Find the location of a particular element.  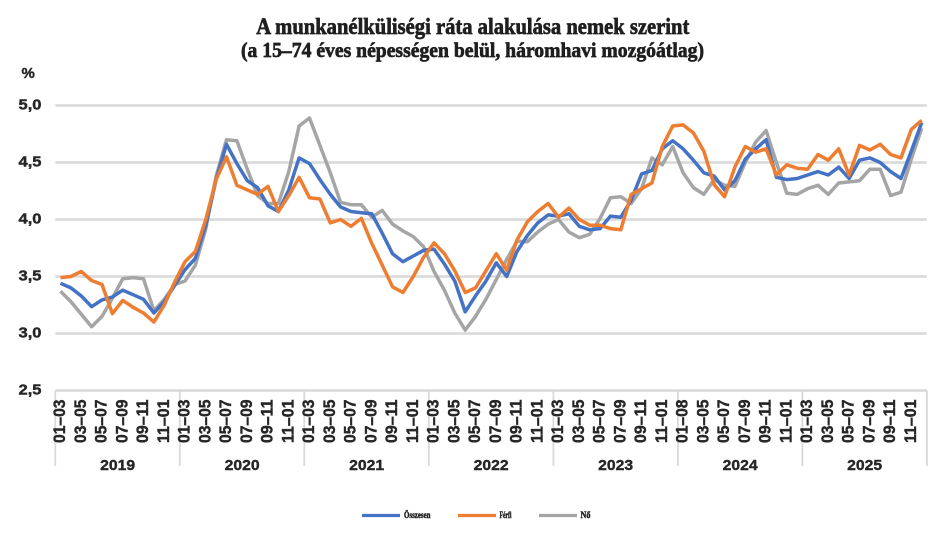

svg-text: 01–08 is located at coordinates (683, 422).